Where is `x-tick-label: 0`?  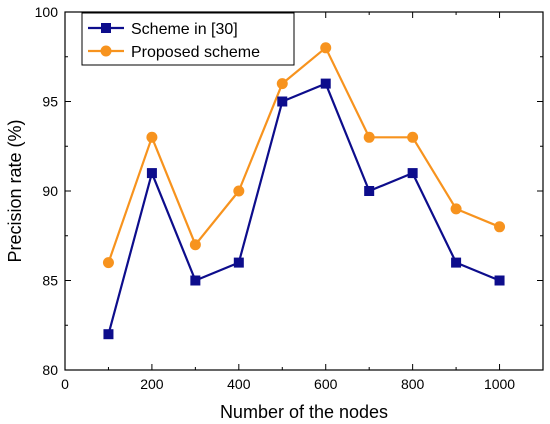 x-tick-label: 0 is located at coordinates (65, 384).